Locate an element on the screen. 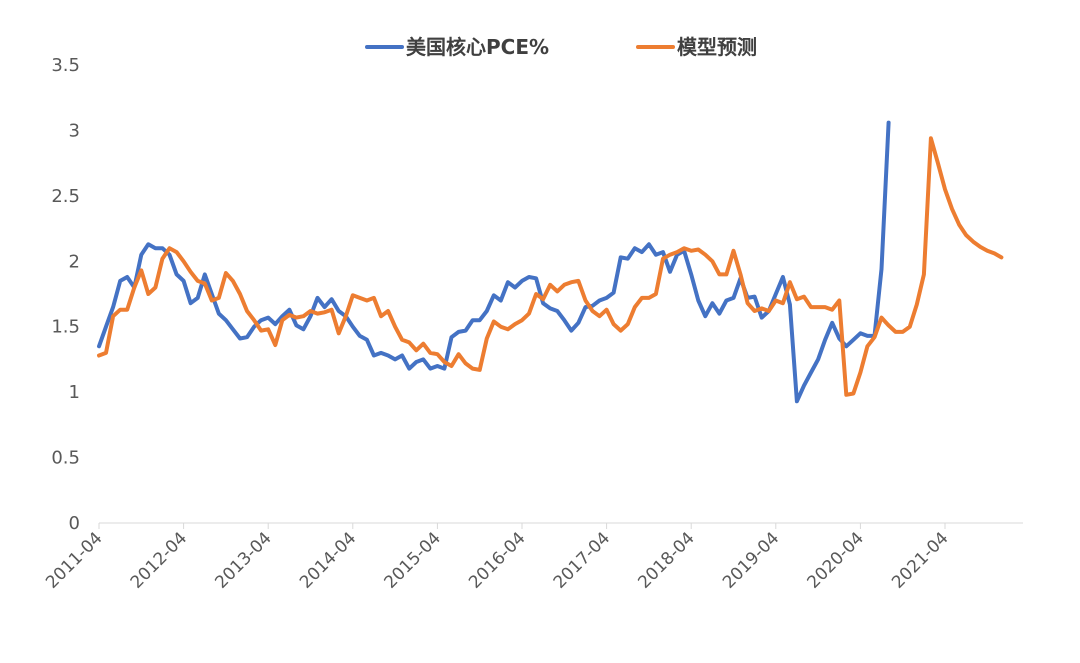 This screenshot has height=663, width=1080. y-tick-label: 2 is located at coordinates (74, 261).